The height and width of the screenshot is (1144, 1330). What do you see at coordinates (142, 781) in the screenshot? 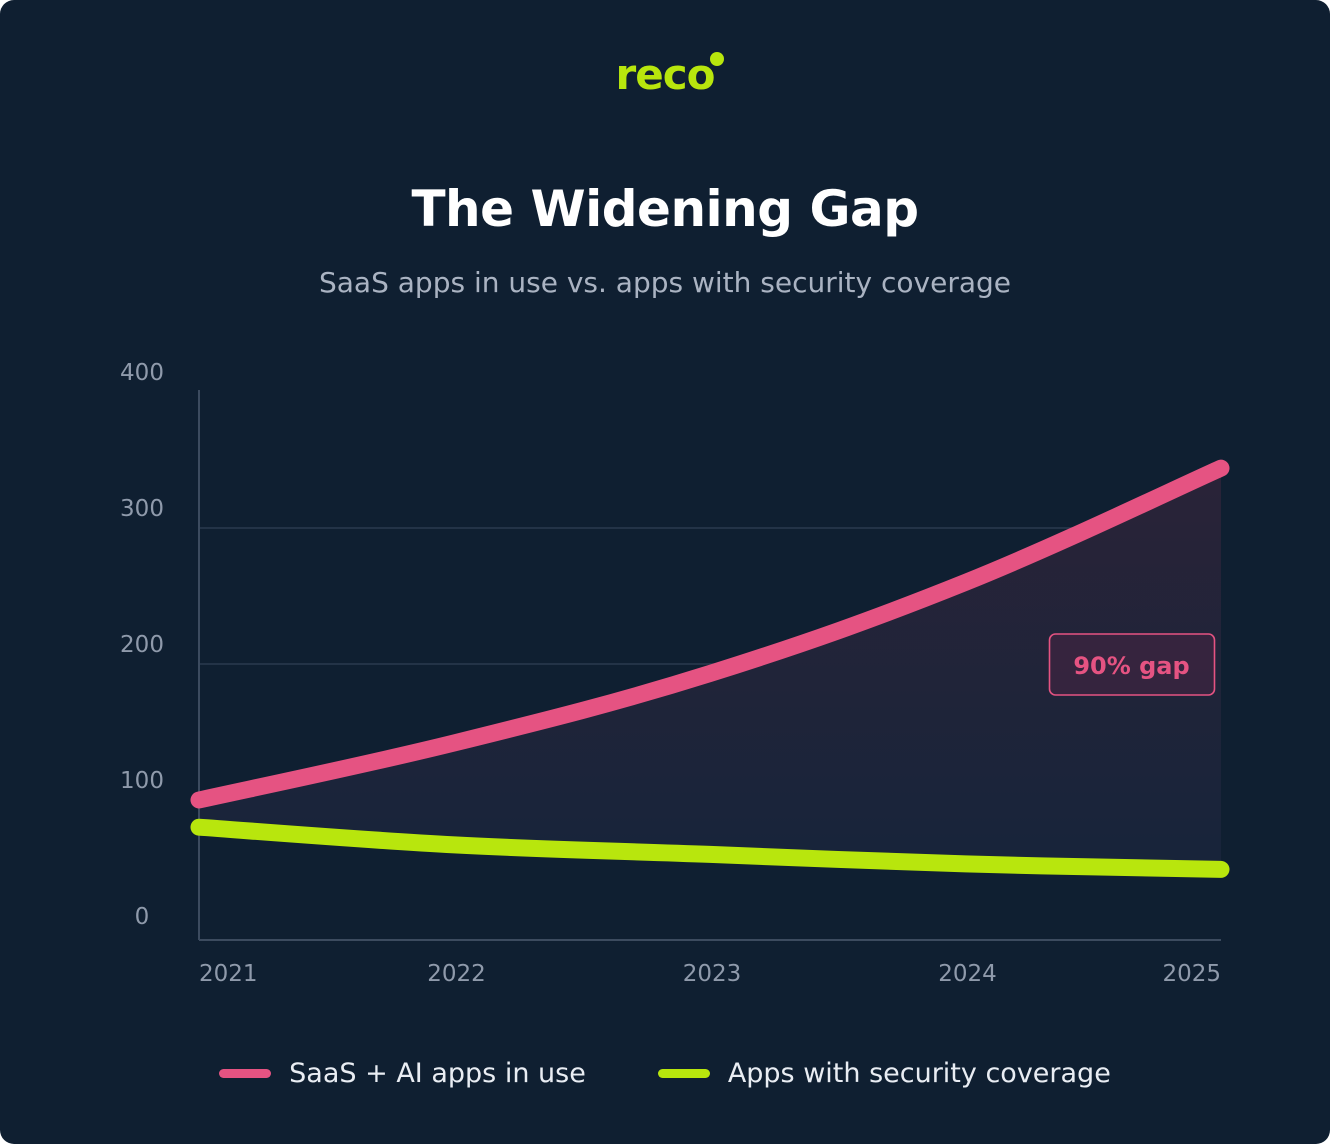
I see `y-tick-label: 100` at bounding box center [142, 781].